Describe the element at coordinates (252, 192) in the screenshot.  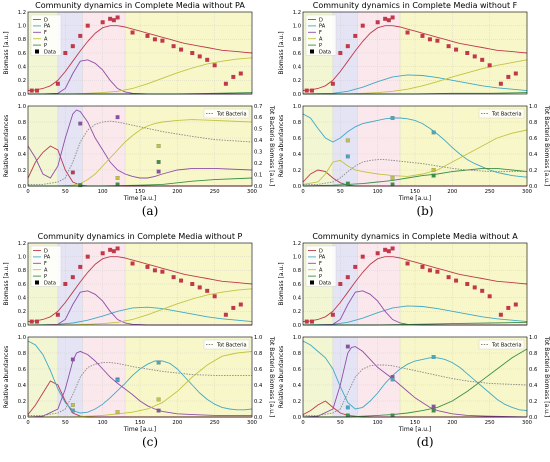
I see `x-tick-label: 300` at that location.